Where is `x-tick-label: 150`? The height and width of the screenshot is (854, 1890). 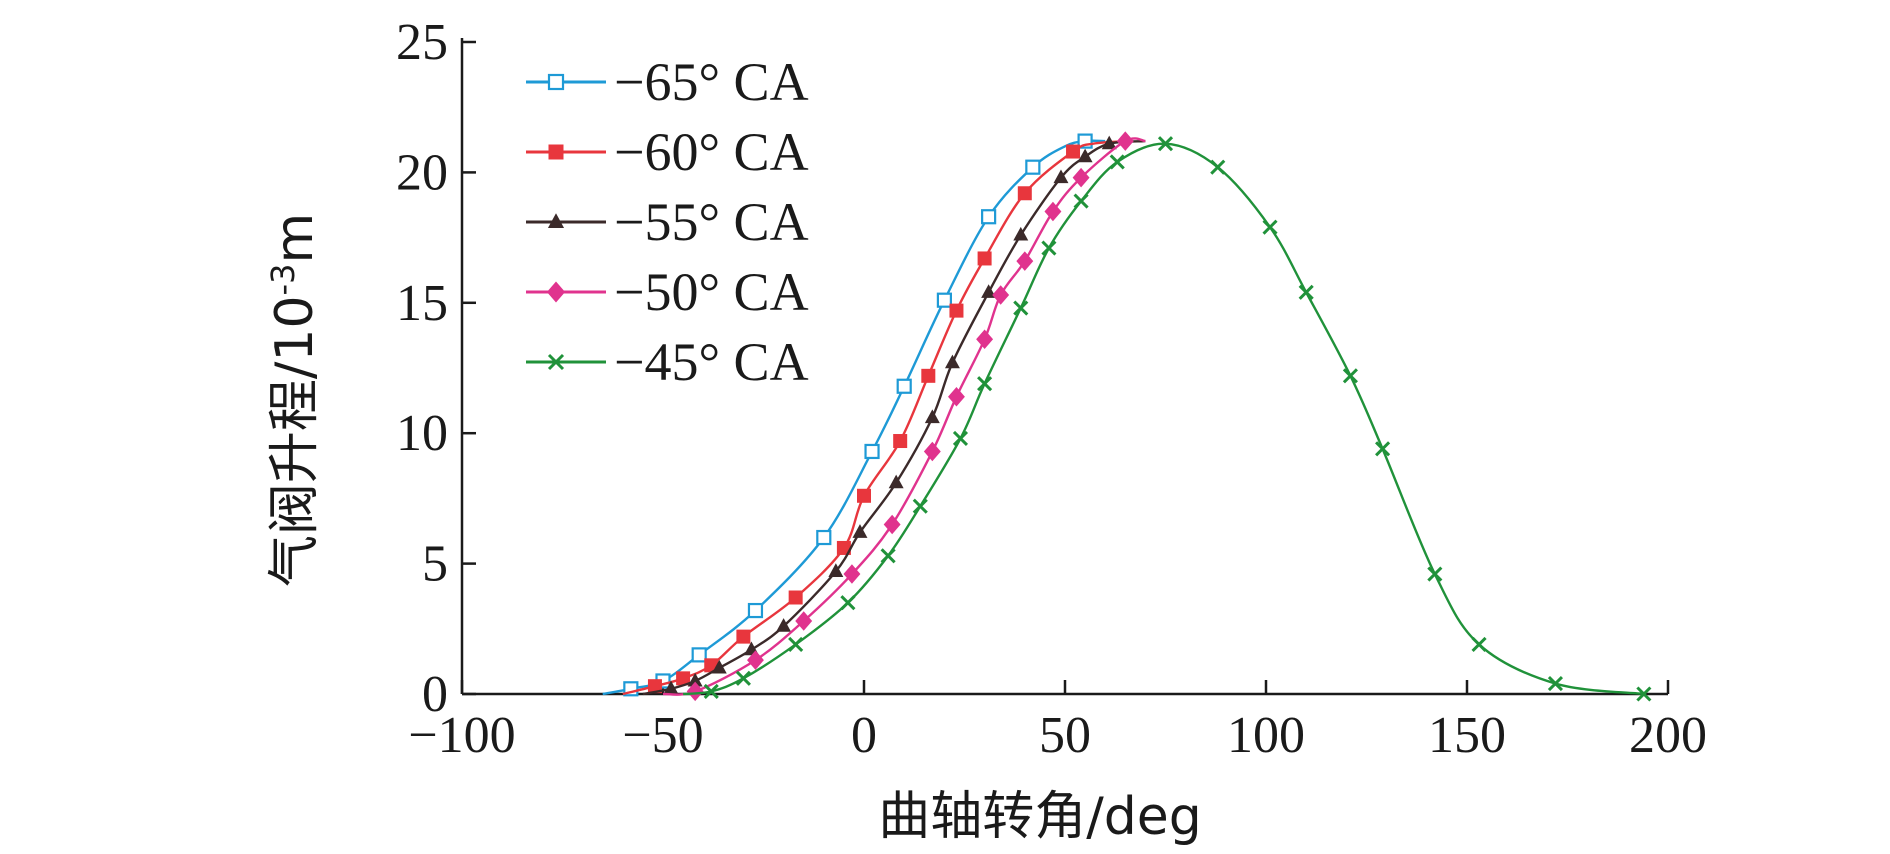
x-tick-label: 150 is located at coordinates (1467, 735).